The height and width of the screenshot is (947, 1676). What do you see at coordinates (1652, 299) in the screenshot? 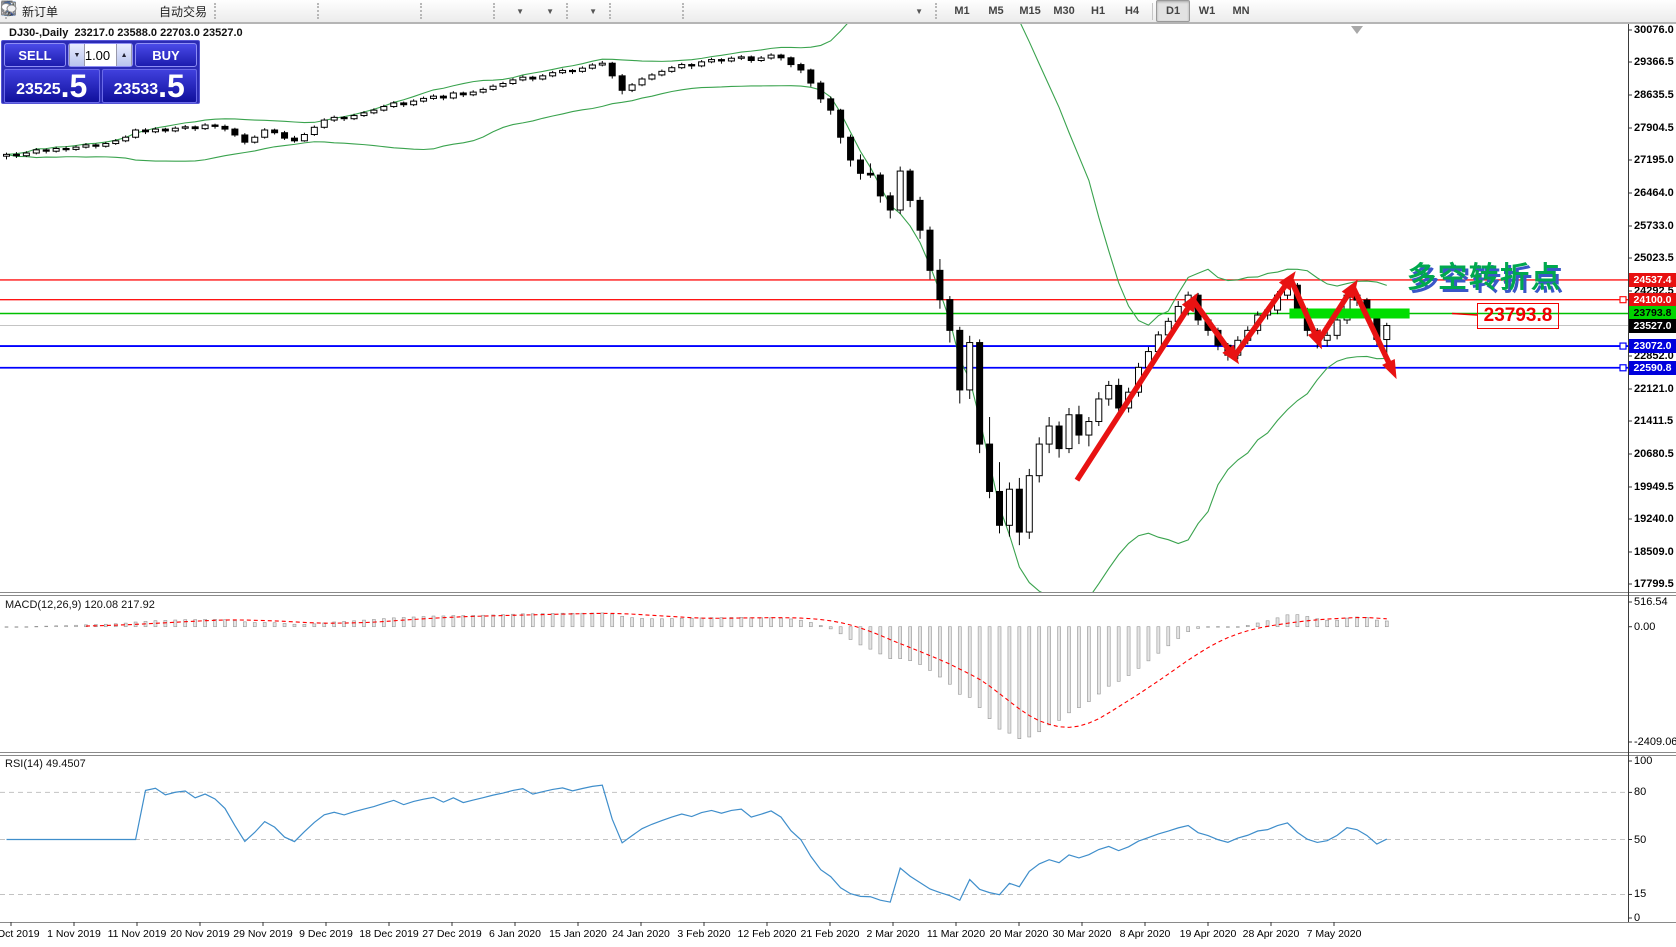
I see `price-axis-boxed-label: 24100.0` at bounding box center [1652, 299].